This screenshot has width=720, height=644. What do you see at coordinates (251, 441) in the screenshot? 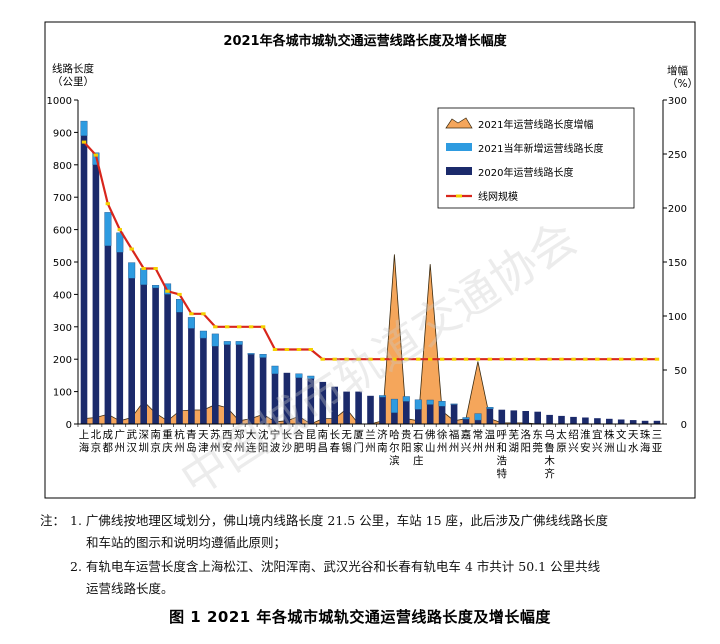
I see `category-label-14: 大连` at bounding box center [251, 441].